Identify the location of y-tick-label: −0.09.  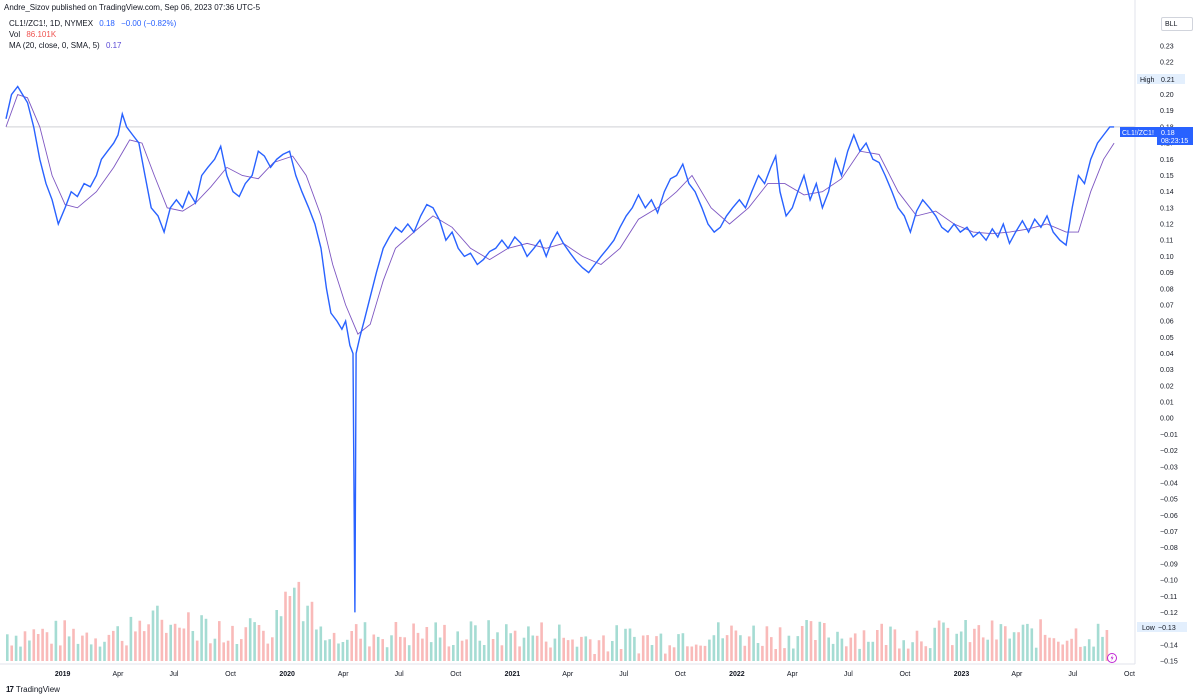
(1169, 564).